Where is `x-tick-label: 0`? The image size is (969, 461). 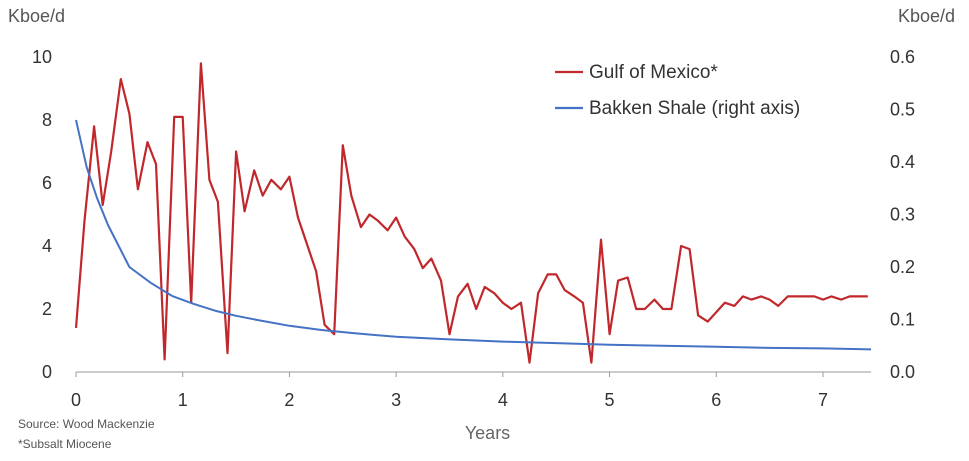
x-tick-label: 0 is located at coordinates (76, 400).